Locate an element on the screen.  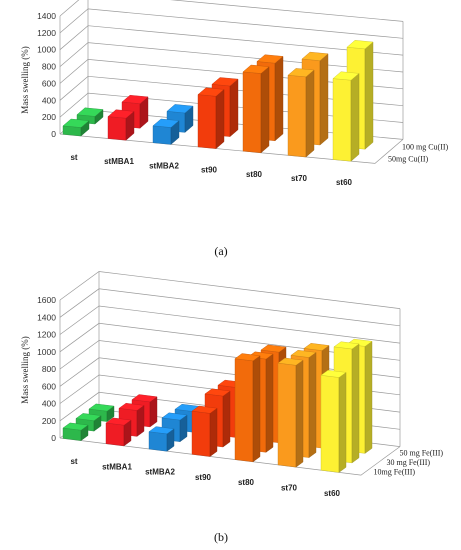
series-label: 30 mg Fe(III) is located at coordinates (409, 462).